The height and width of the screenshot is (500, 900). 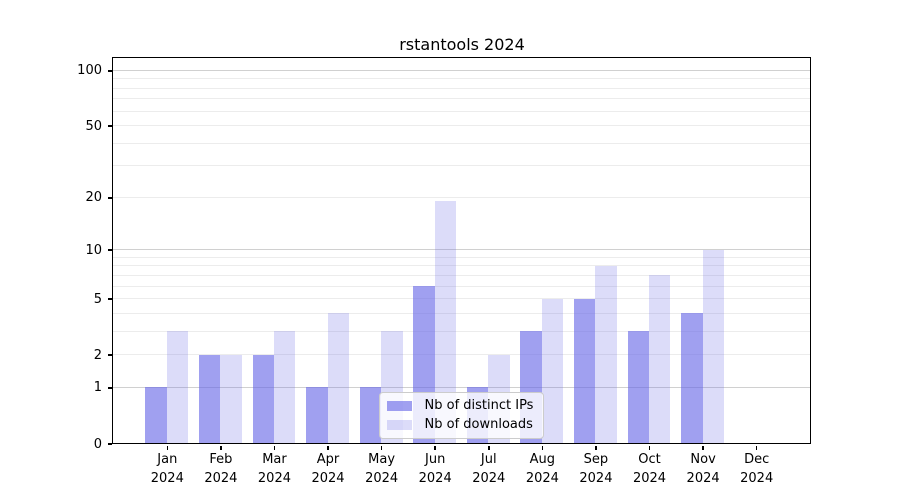 What do you see at coordinates (97, 355) in the screenshot?
I see `y-tick-label: 2` at bounding box center [97, 355].